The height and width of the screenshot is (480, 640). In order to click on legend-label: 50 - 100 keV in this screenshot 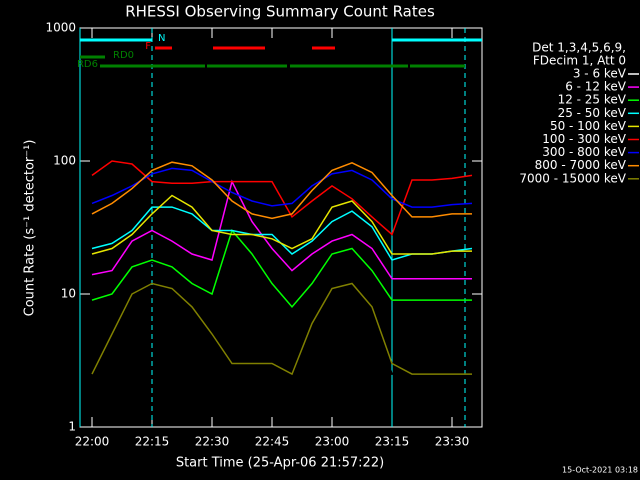, I will do `click(588, 126)`.